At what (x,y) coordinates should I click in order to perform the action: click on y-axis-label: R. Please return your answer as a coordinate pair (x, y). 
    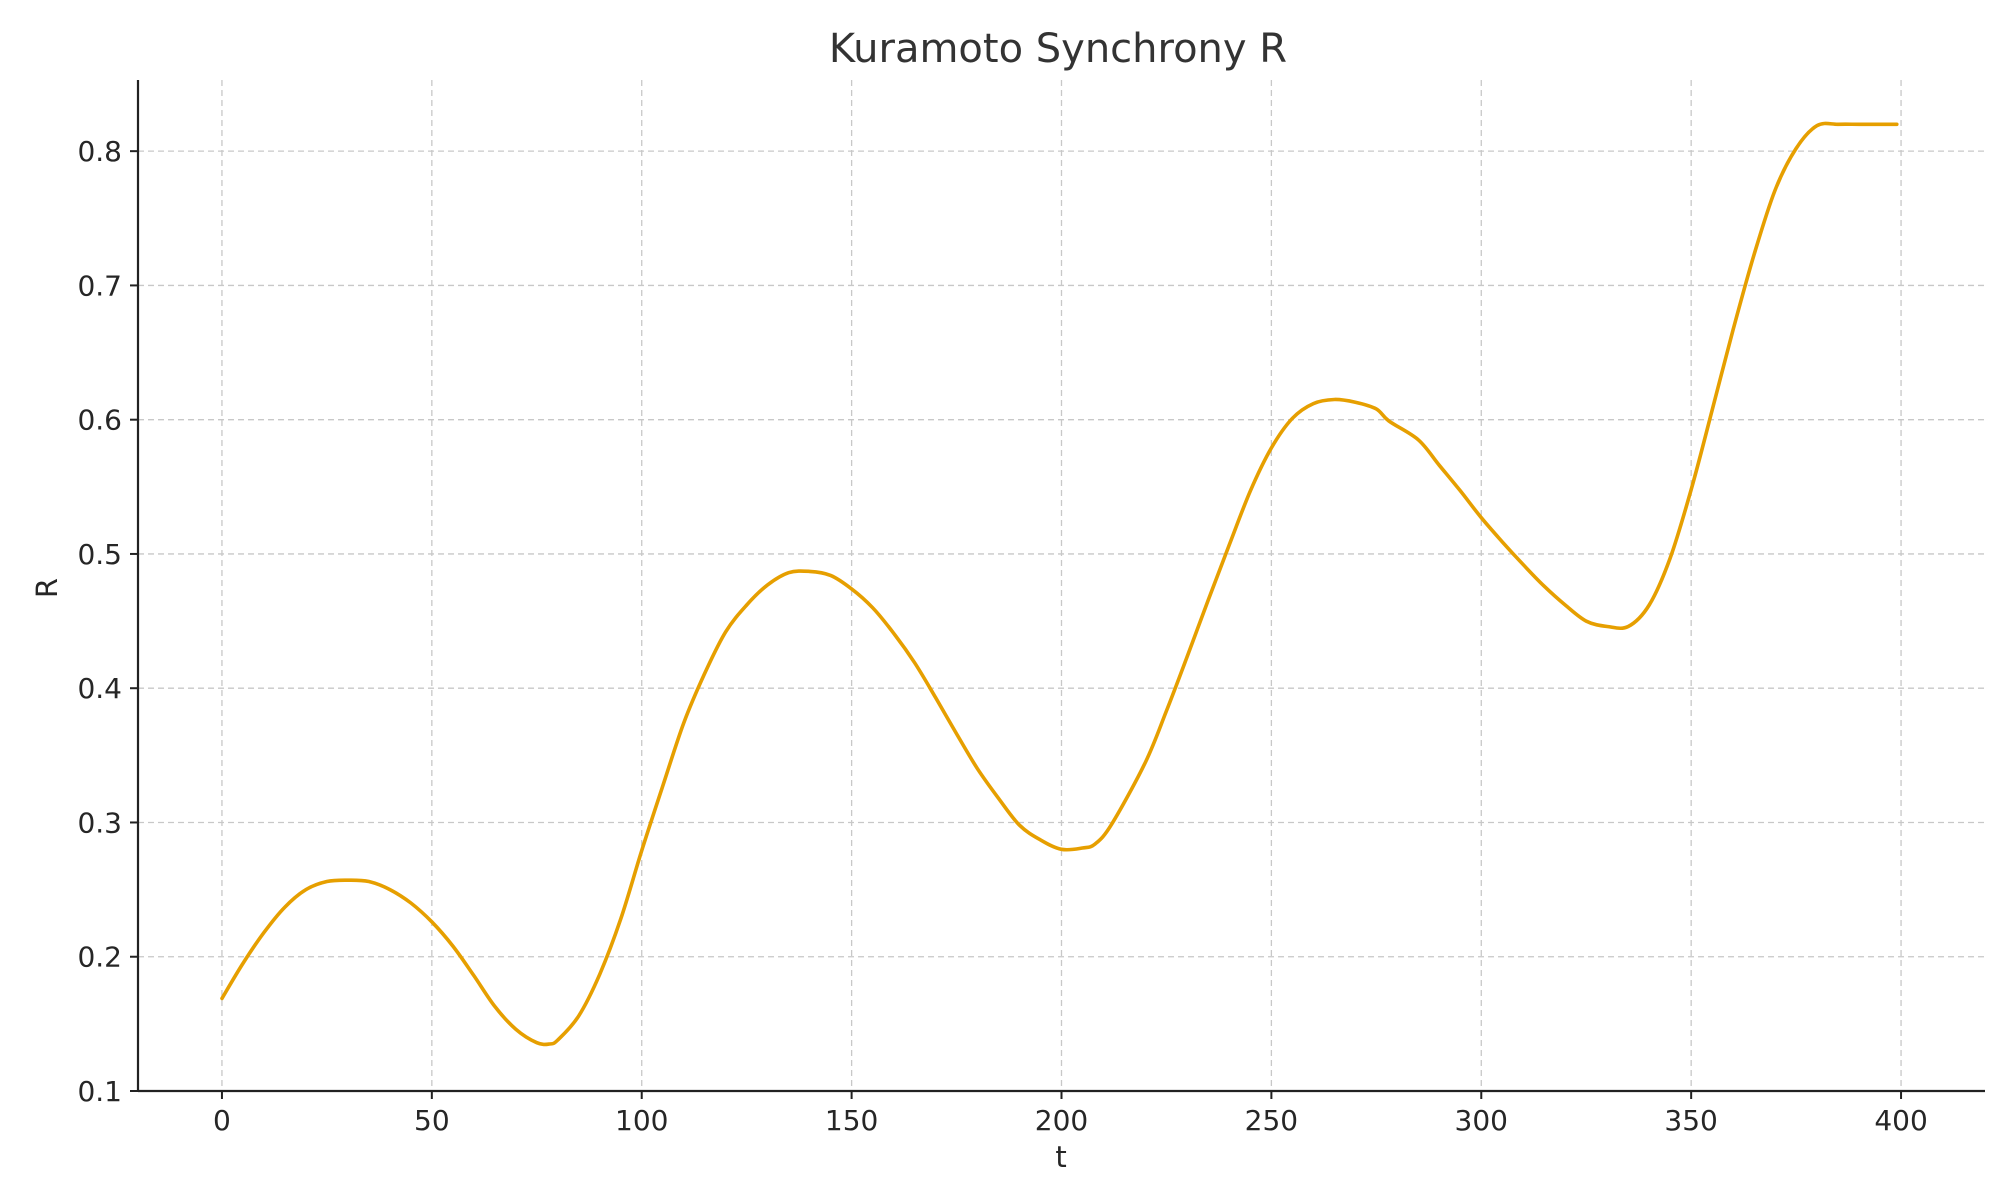
    Looking at the image, I should click on (47, 588).